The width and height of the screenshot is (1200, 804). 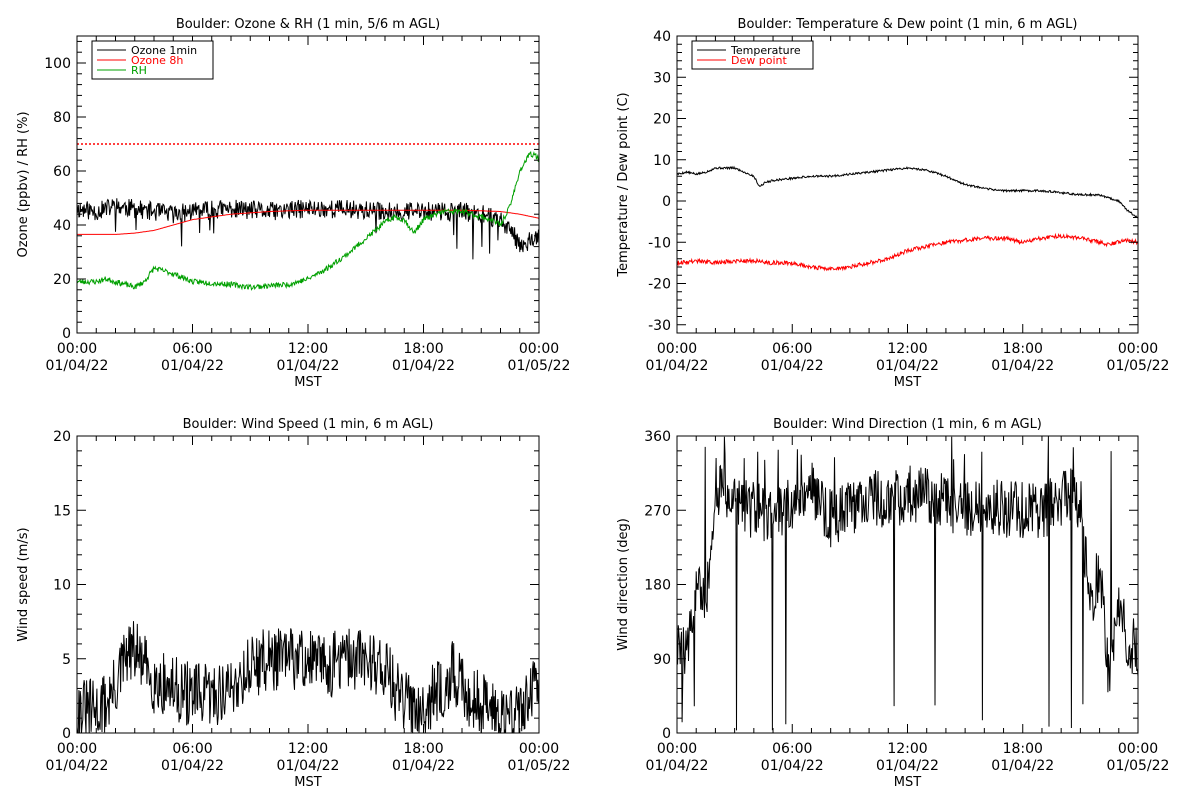 I want to click on legend-label: Dew point, so click(x=759, y=60).